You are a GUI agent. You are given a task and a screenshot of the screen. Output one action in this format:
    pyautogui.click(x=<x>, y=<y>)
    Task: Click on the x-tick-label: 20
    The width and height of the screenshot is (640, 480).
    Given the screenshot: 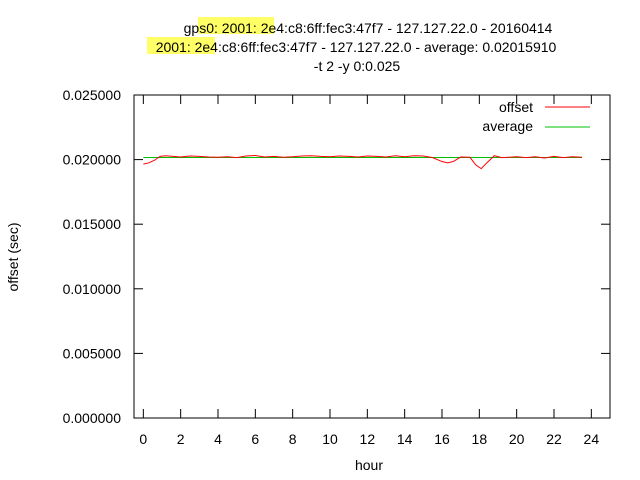 What is the action you would take?
    pyautogui.click(x=517, y=439)
    